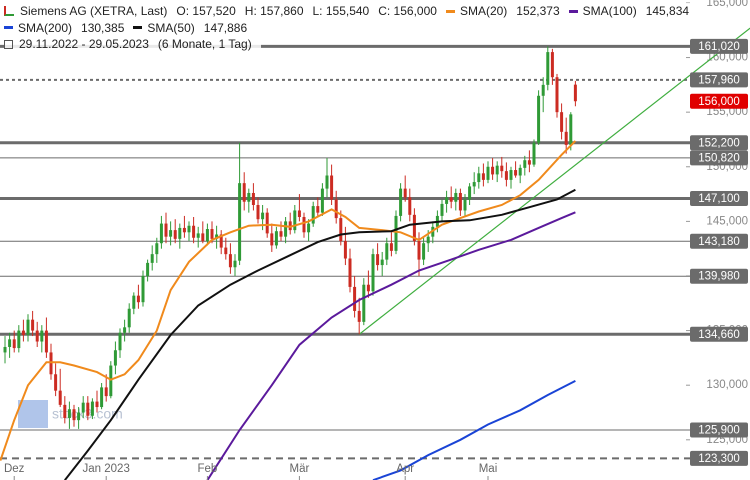  Describe the element at coordinates (727, 385) in the screenshot. I see `y-tick-label: 130,000` at that location.